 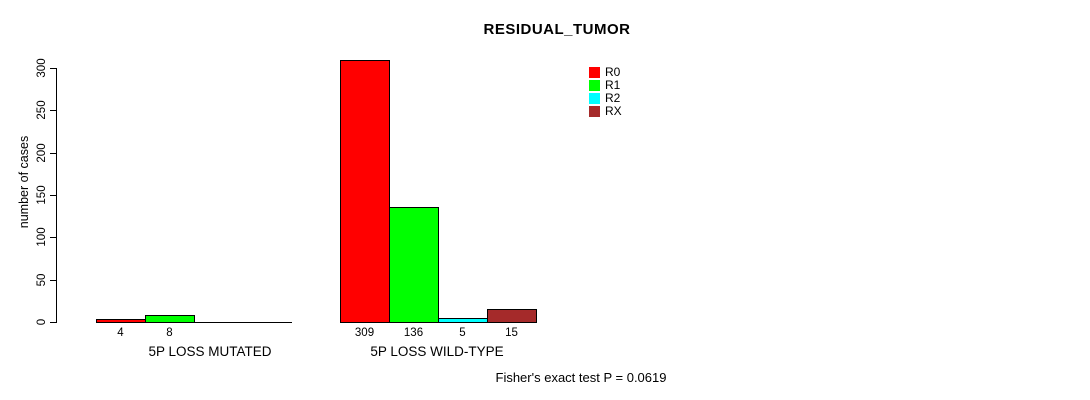 What do you see at coordinates (437, 351) in the screenshot?
I see `x-axis-group-label: 5P LOSS WILD-TYPE` at bounding box center [437, 351].